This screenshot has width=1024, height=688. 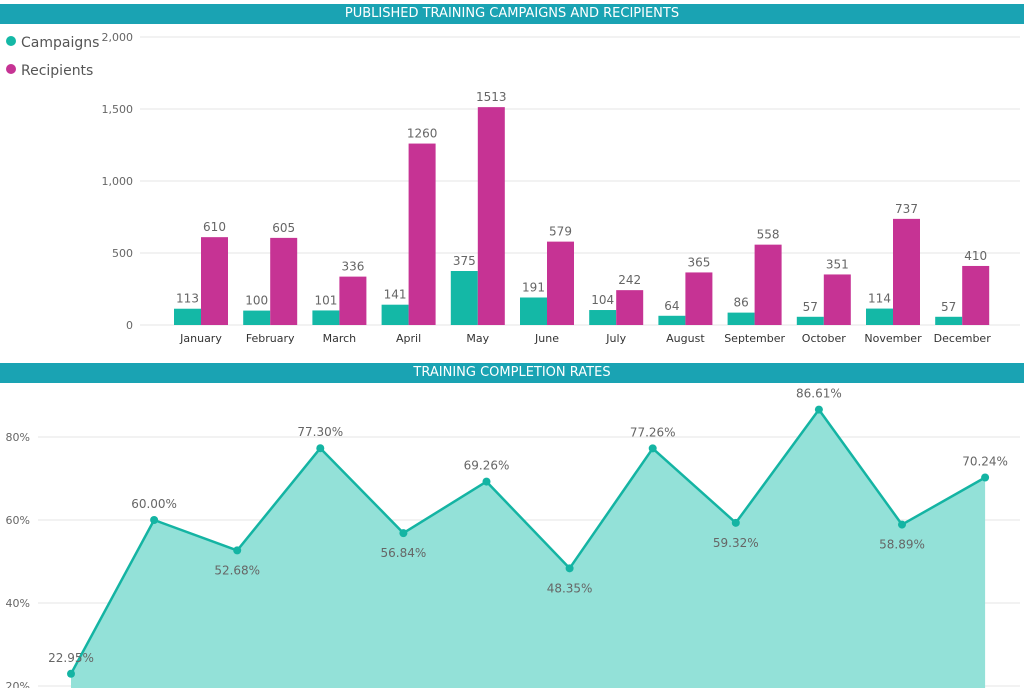 I want to click on bar-data-label: 336, so click(x=352, y=267).